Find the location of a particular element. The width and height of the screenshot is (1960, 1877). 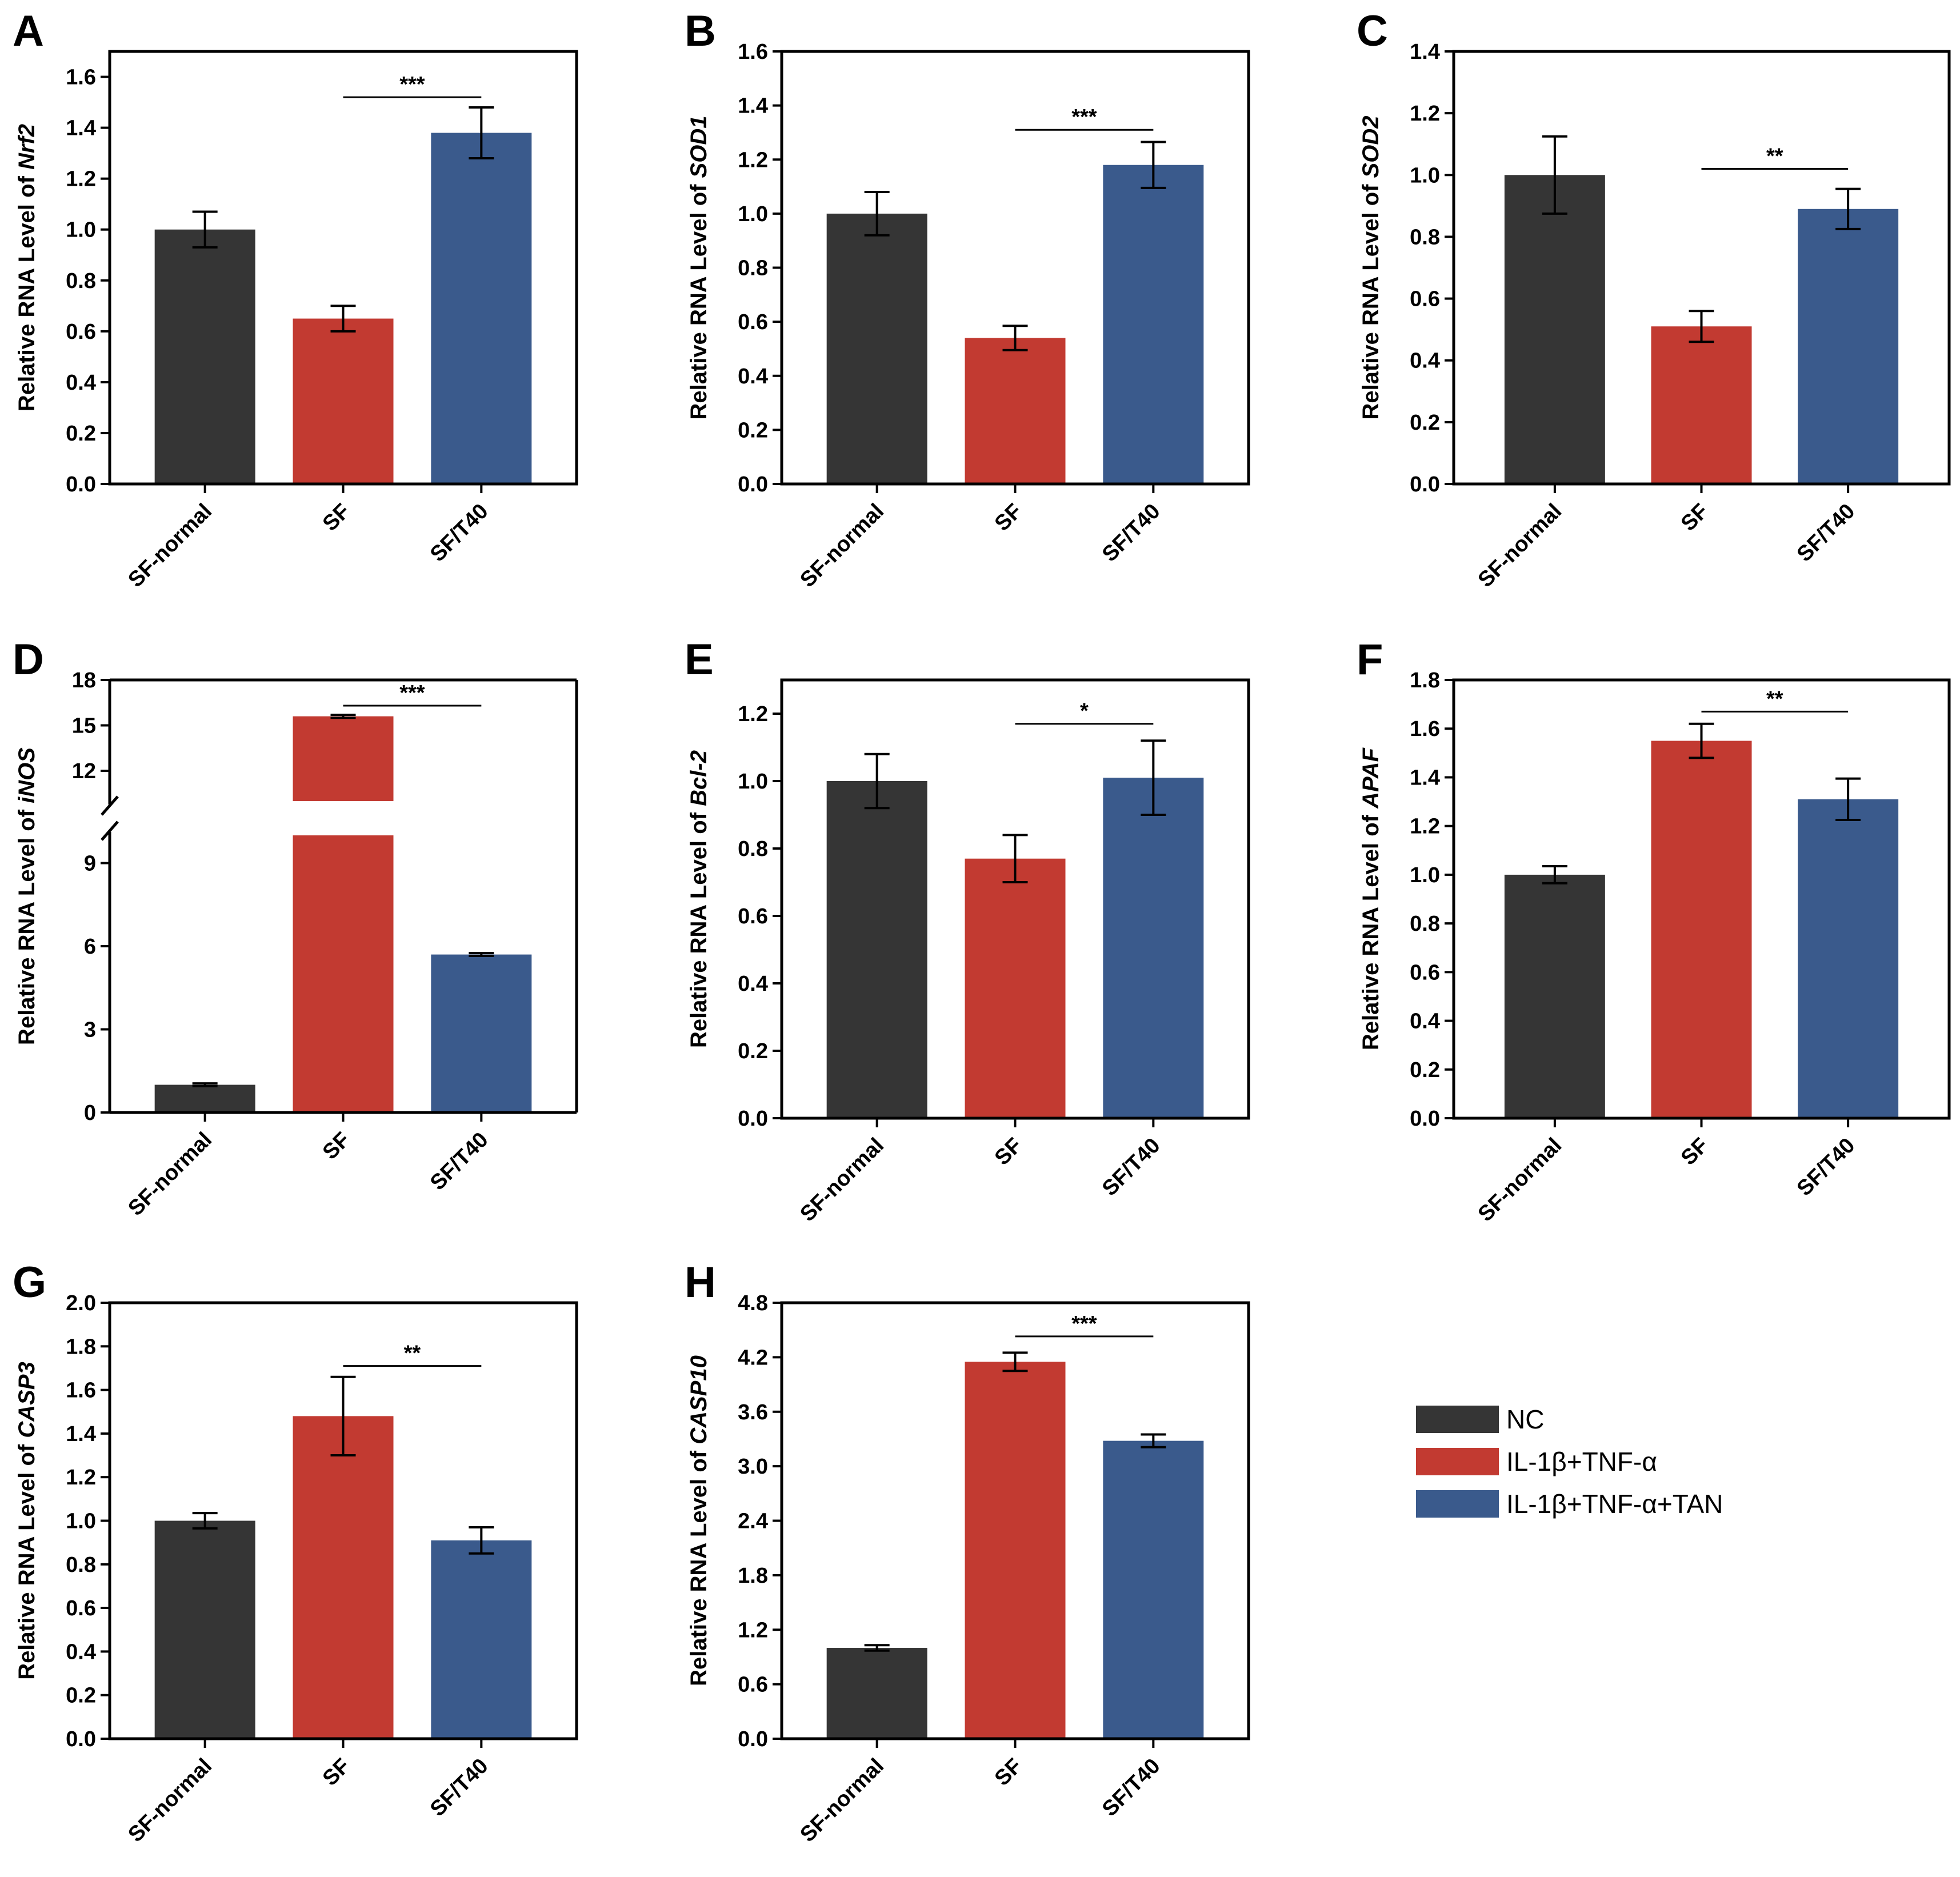

y-axis-label: Relative RNA Level of CASP10 is located at coordinates (698, 1520).